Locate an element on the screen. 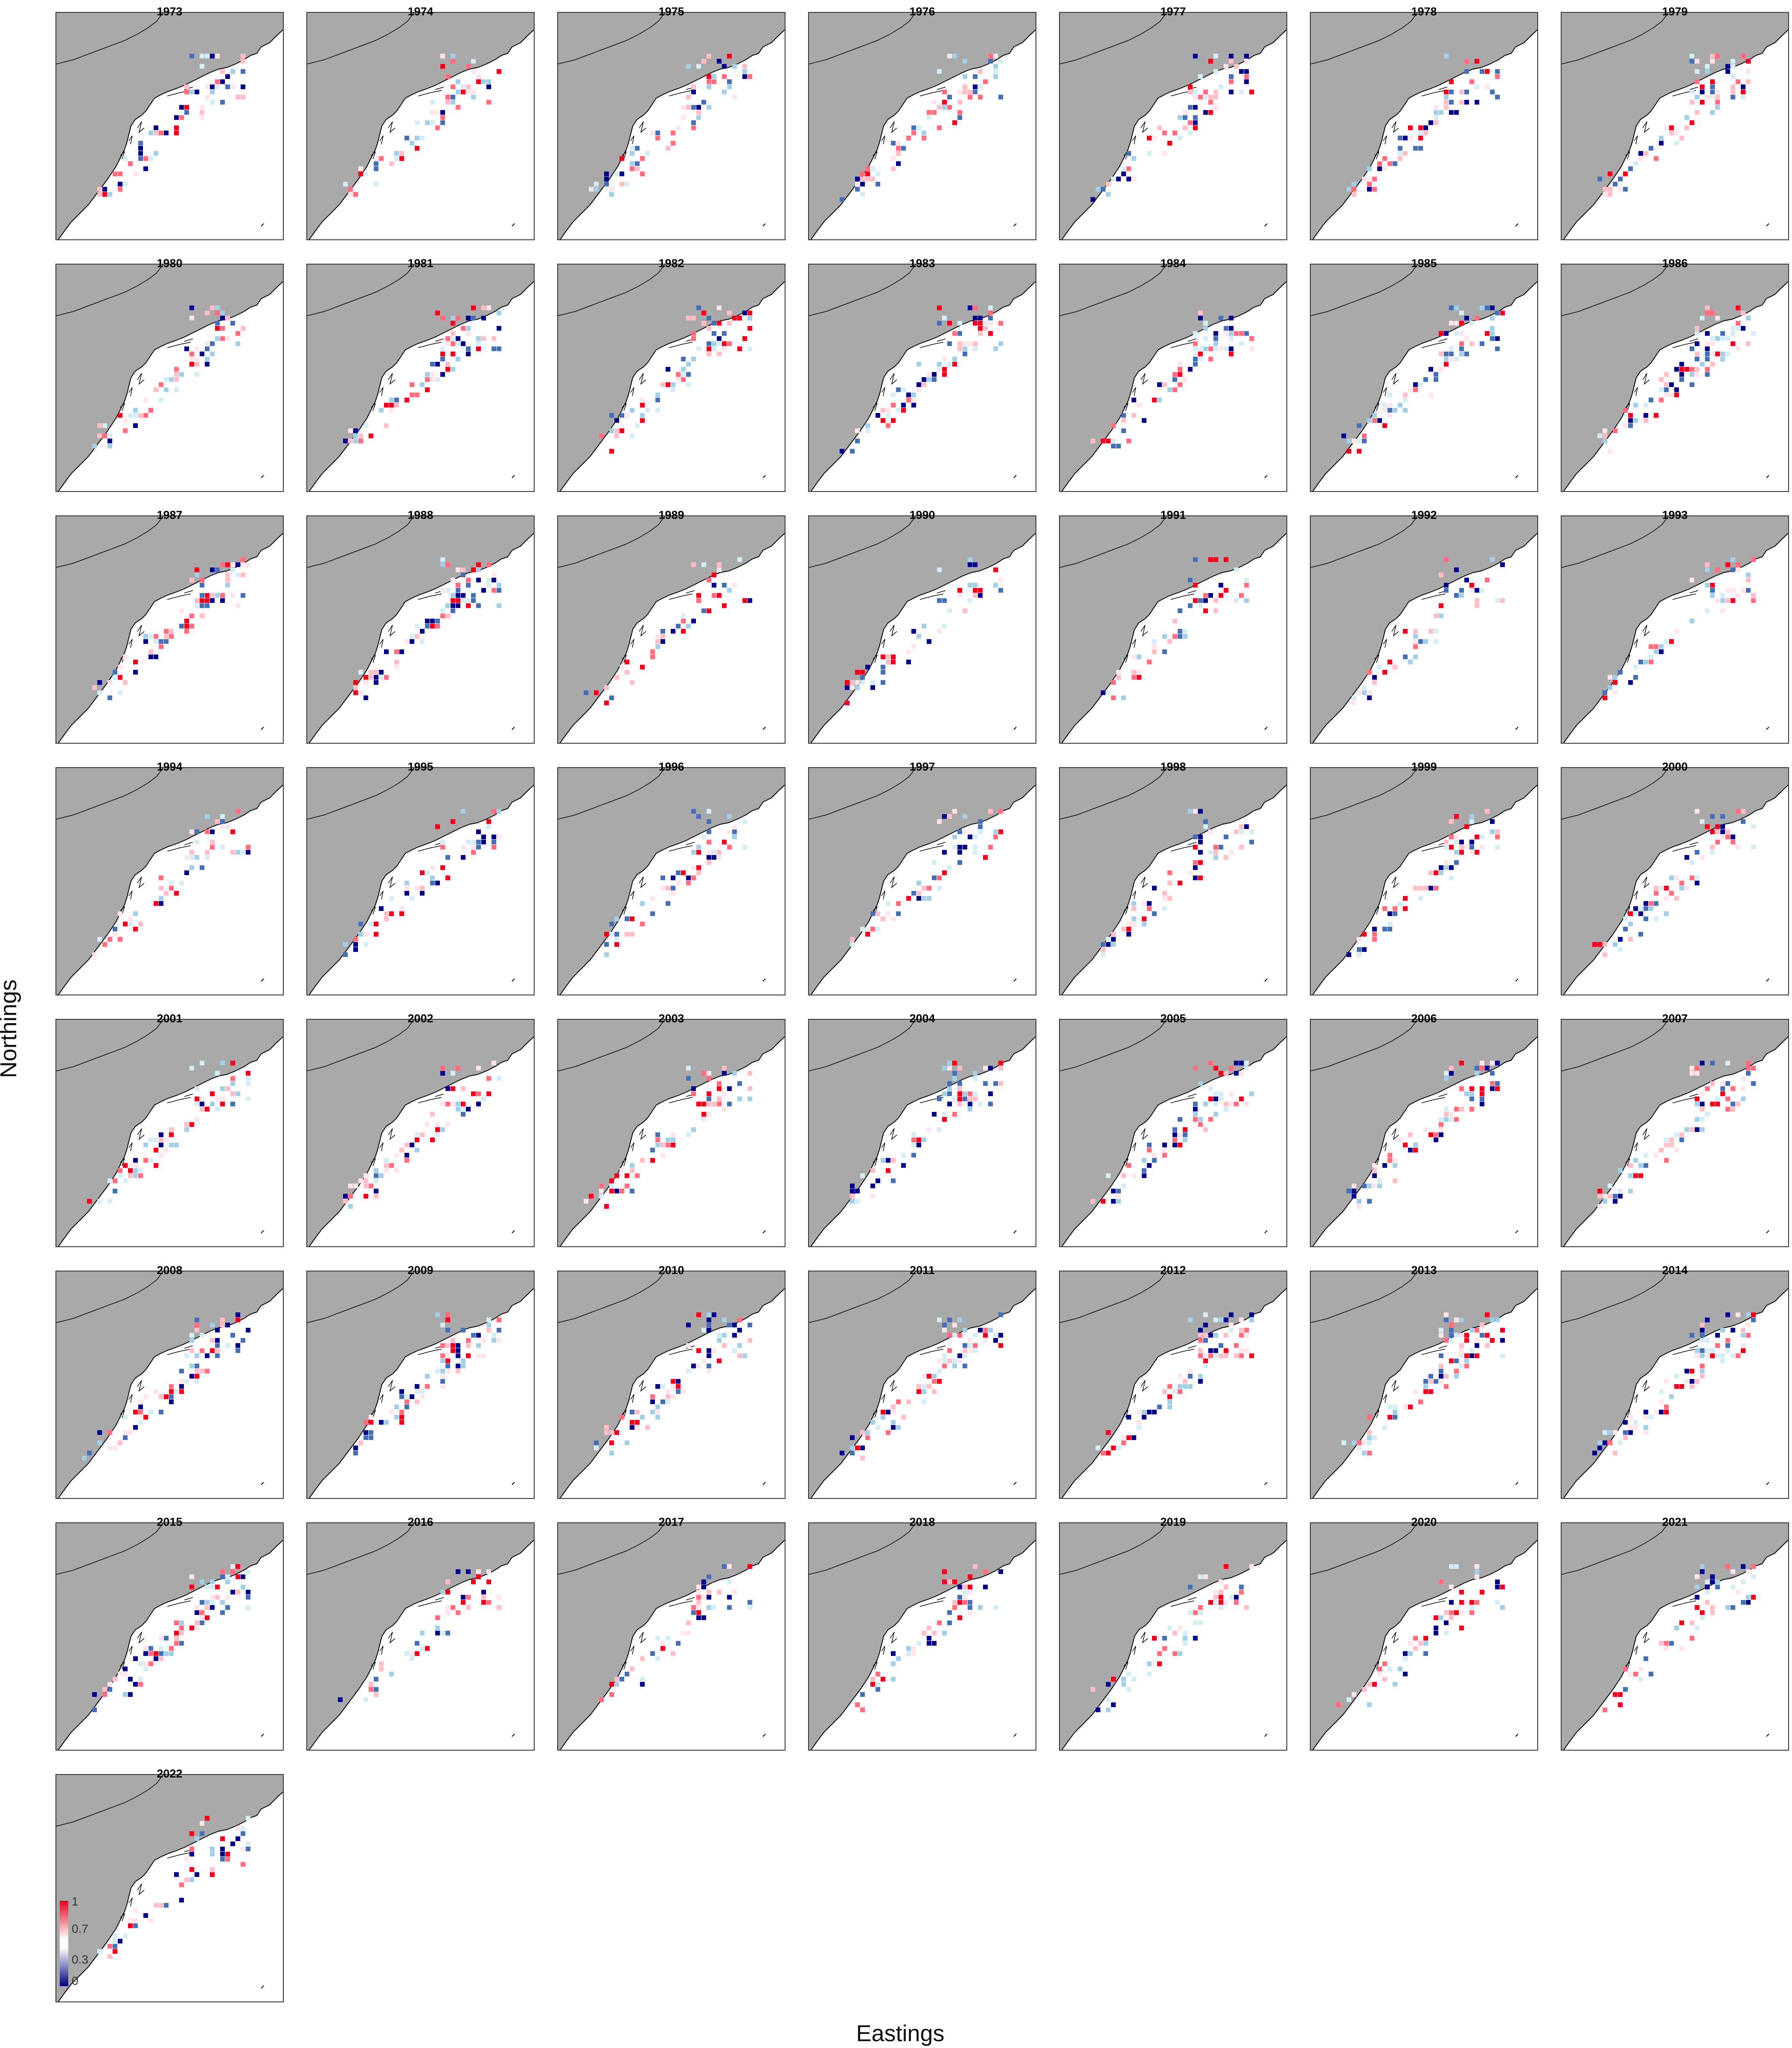 Image resolution: width=1792 pixels, height=2048 pixels. panel-year-title: 1975 is located at coordinates (671, 11).